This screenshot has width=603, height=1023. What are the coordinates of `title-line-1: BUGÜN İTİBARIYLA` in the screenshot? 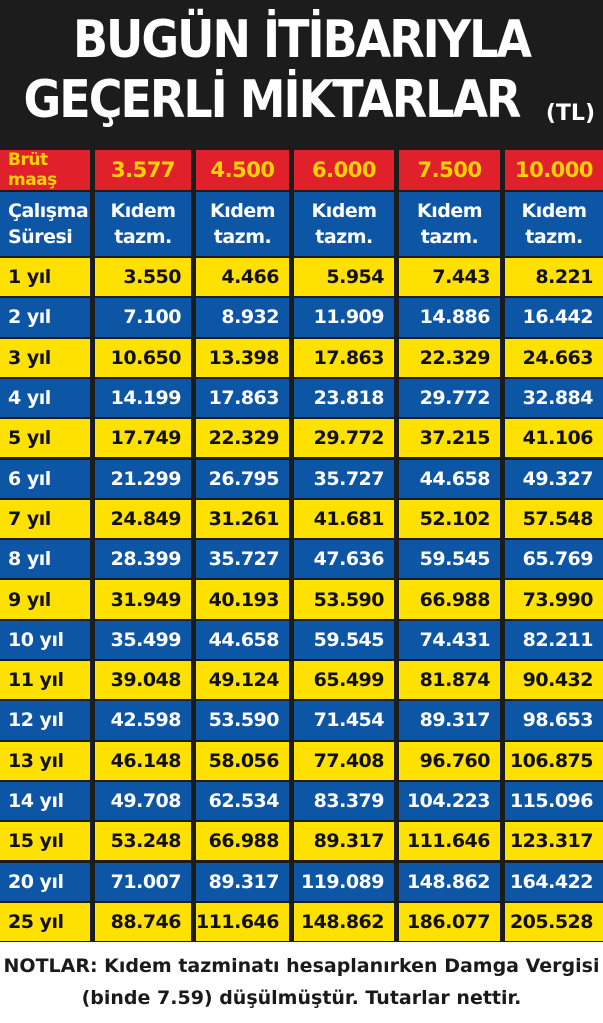 It's located at (302, 39).